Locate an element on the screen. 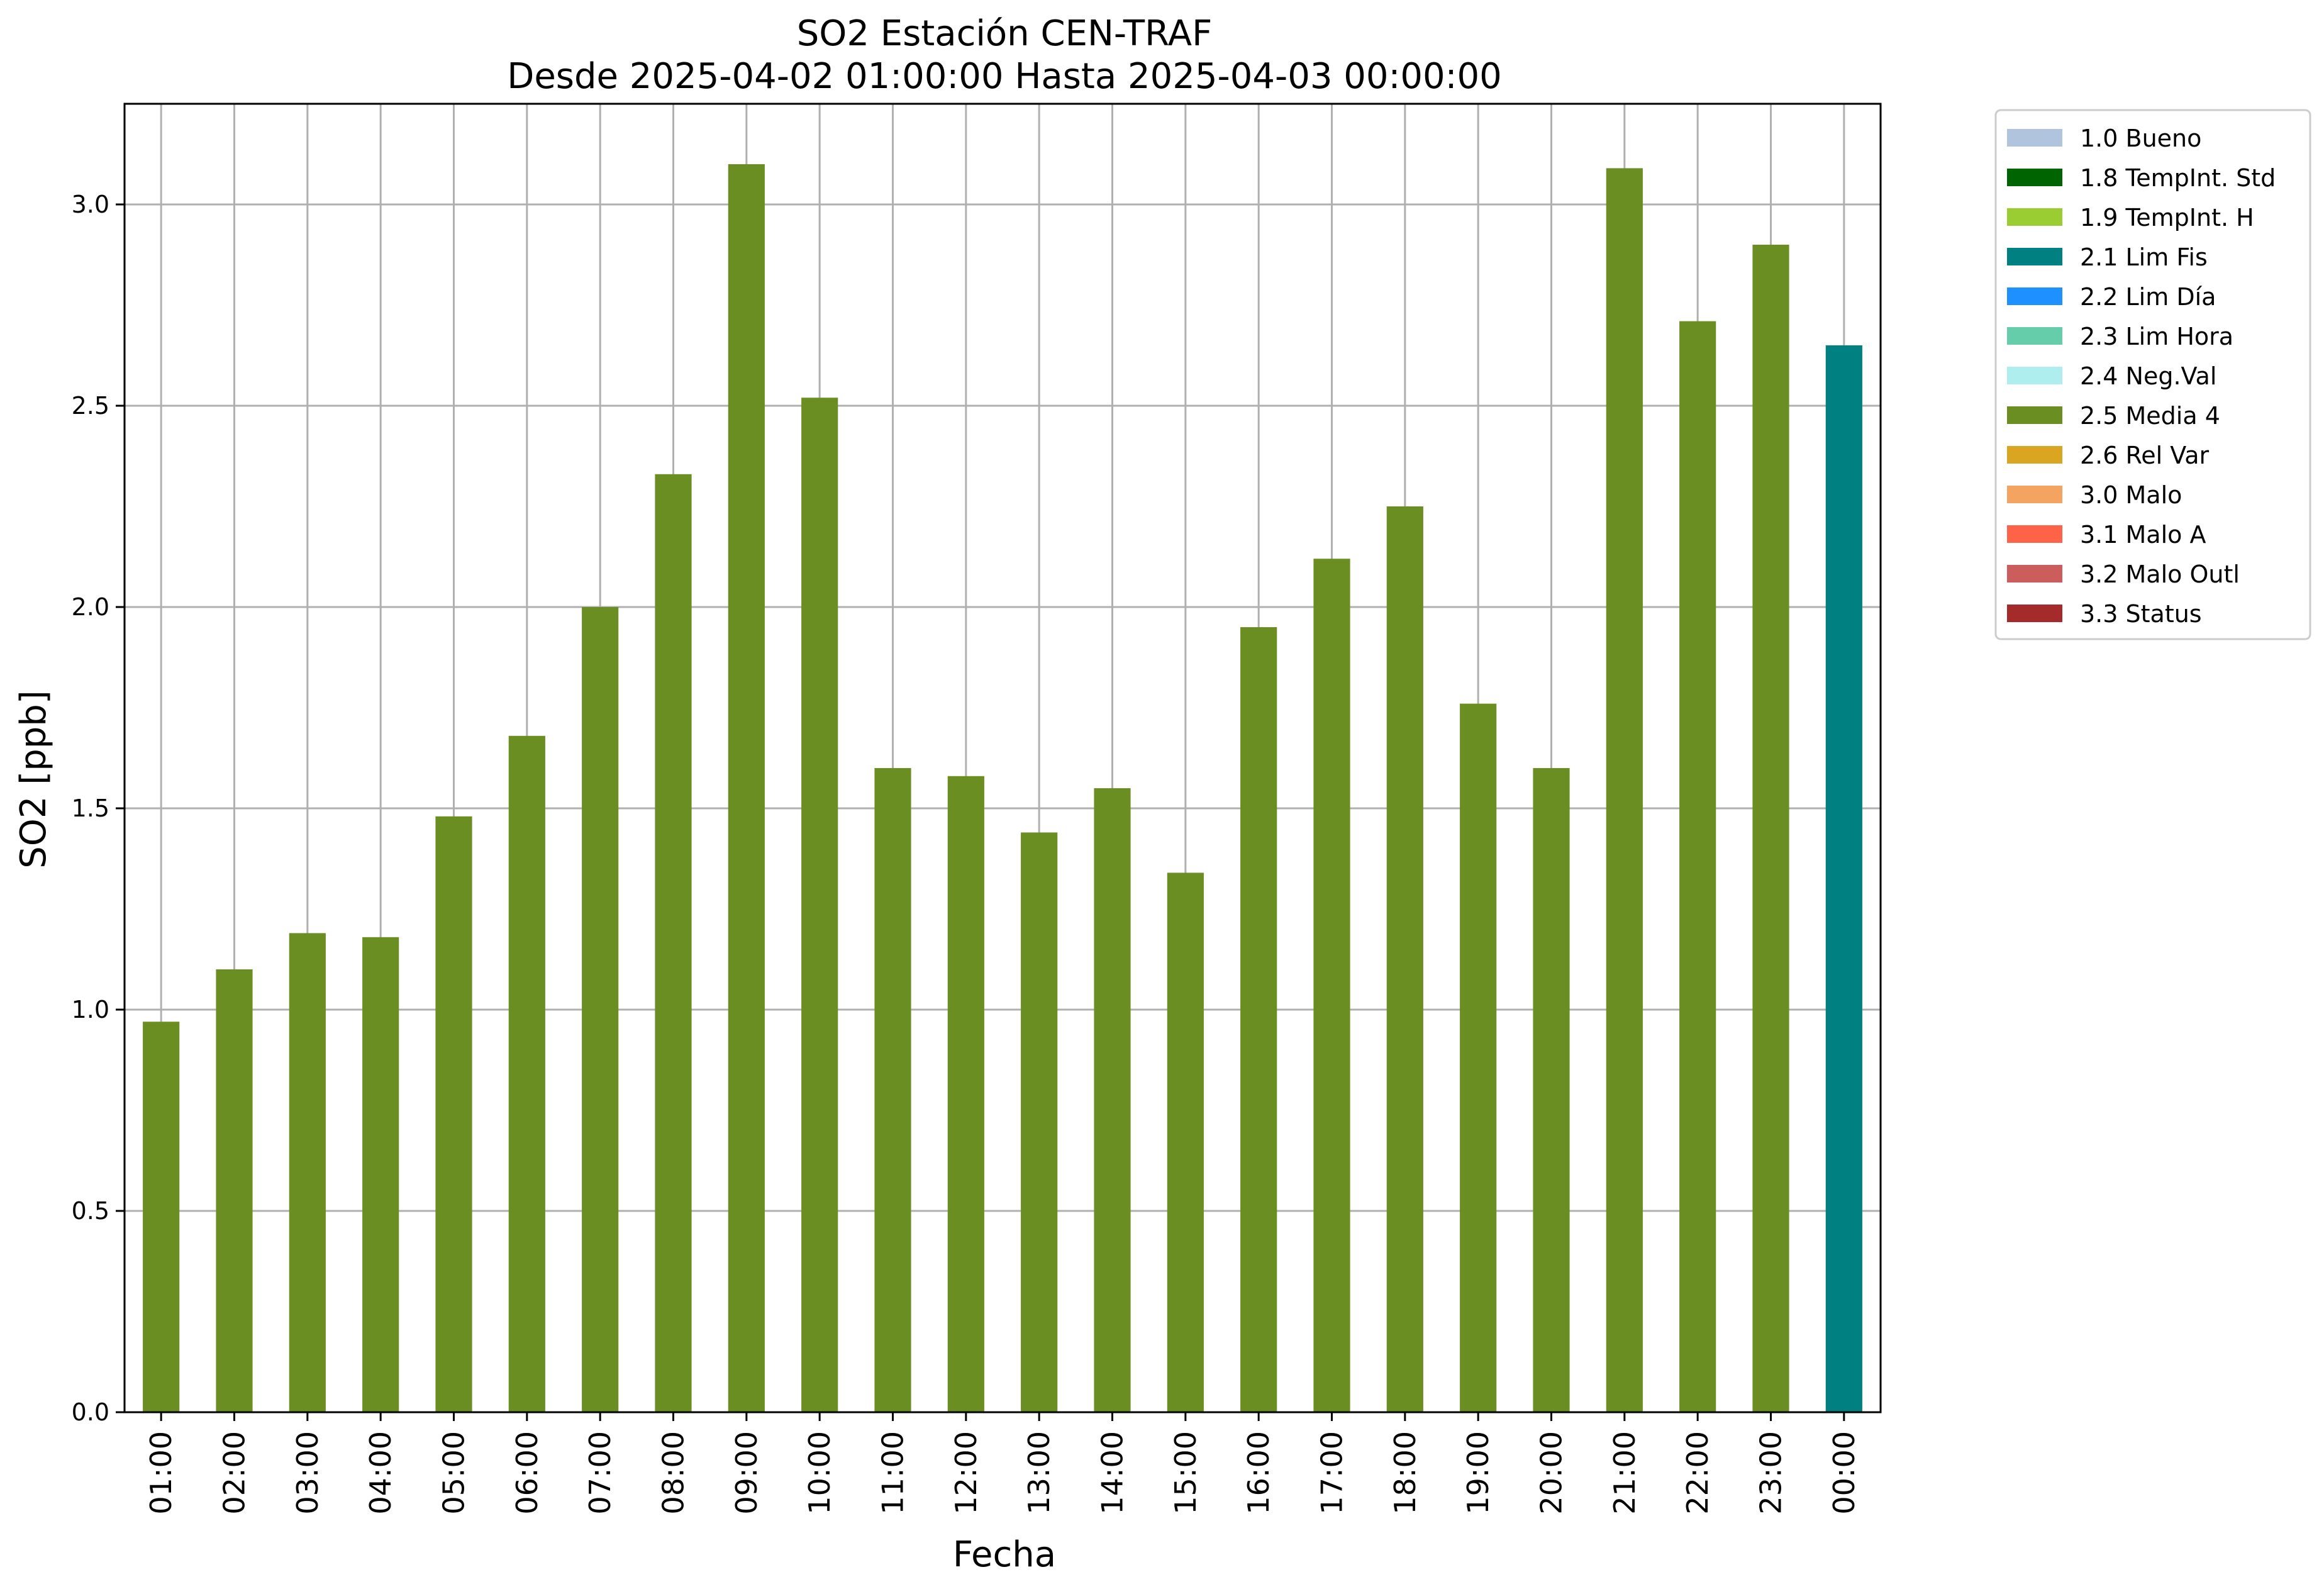  x-tick-label: 03:00 is located at coordinates (308, 1473).